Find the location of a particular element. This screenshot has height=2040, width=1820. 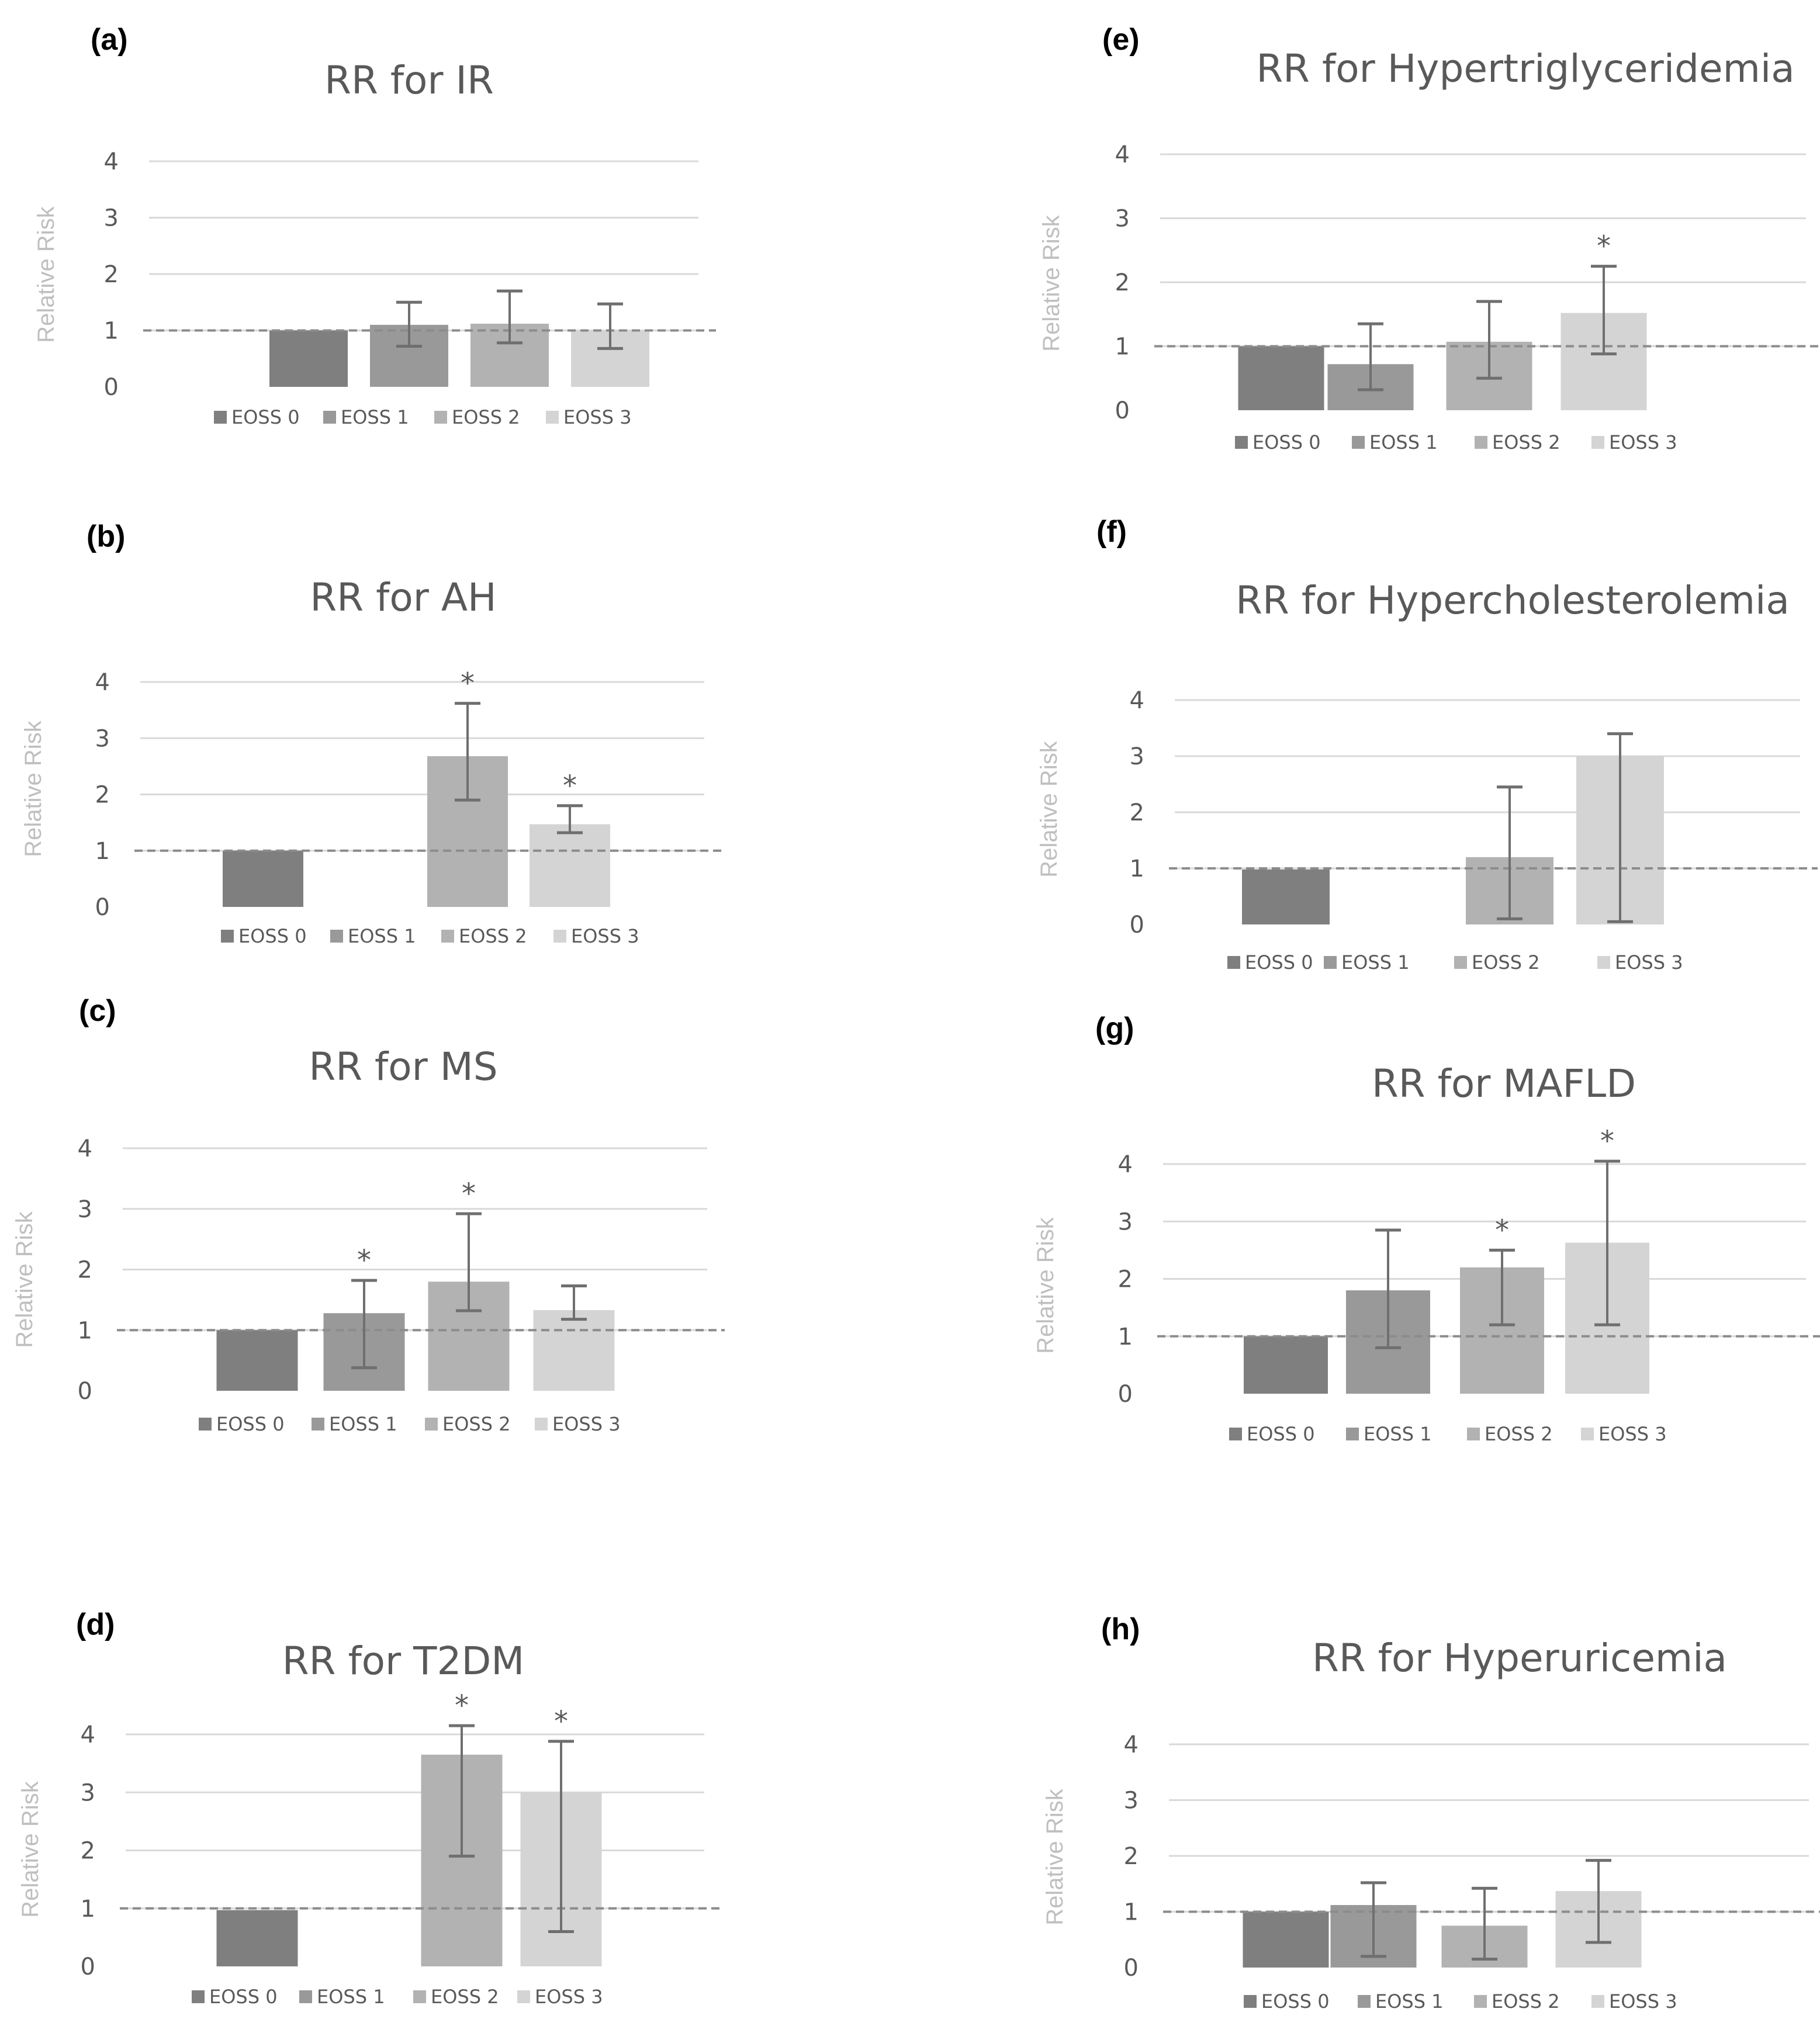

panel-letter: (e) is located at coordinates (1121, 40).